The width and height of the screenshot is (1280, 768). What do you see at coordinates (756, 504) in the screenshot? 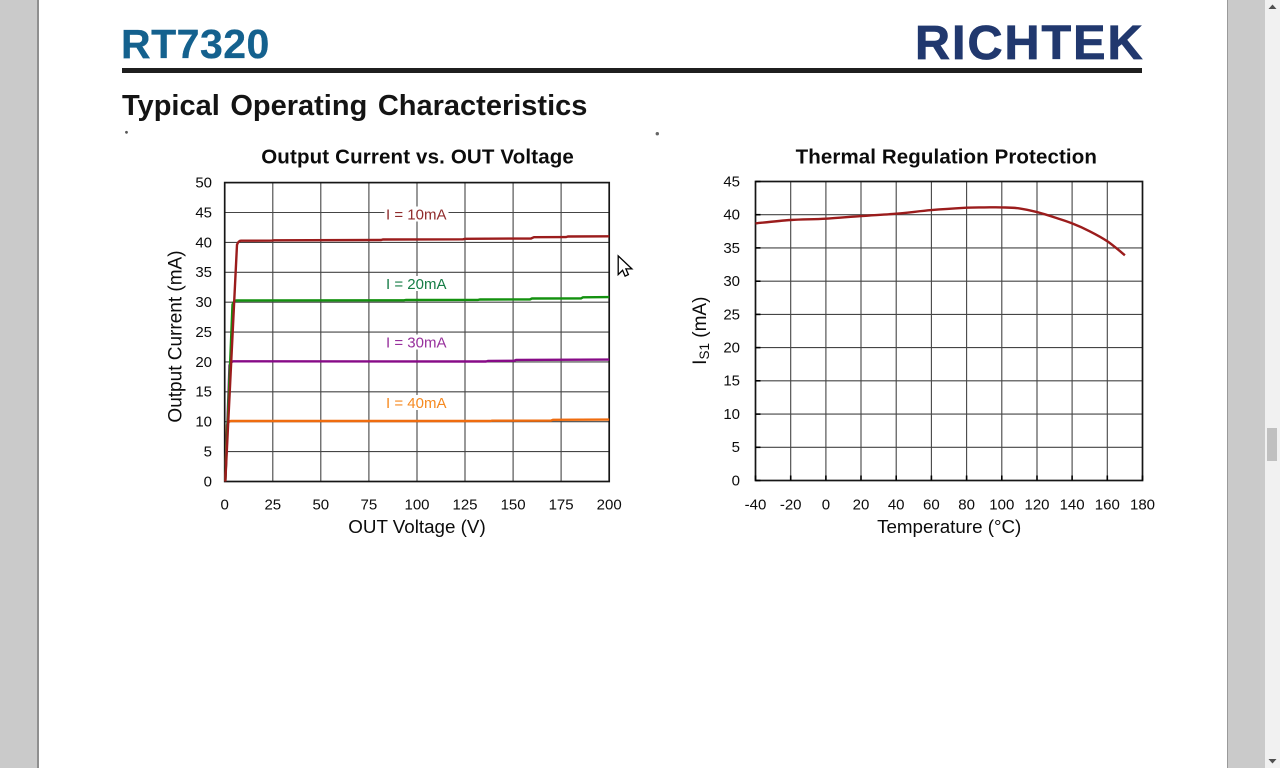
I see `svg-text: -40` at bounding box center [756, 504].